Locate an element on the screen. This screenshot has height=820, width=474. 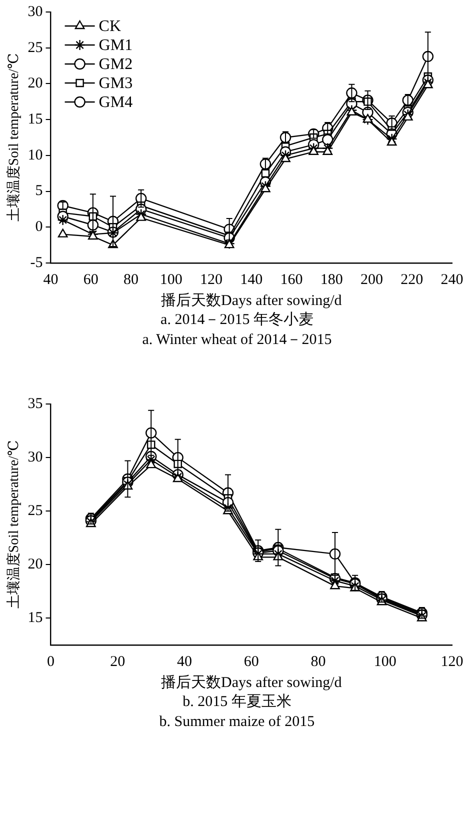
x-tick-label: 220 is located at coordinates (412, 280).